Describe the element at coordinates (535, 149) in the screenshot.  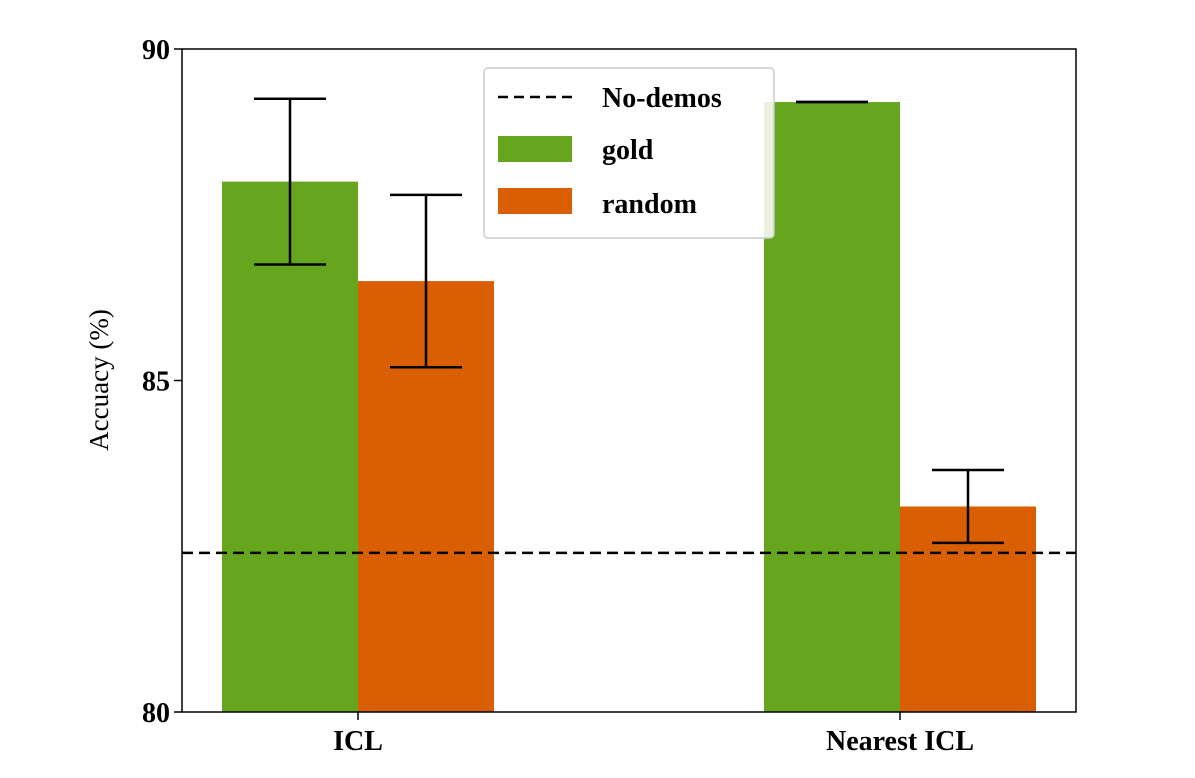
I see `legend-swatch-gold` at that location.